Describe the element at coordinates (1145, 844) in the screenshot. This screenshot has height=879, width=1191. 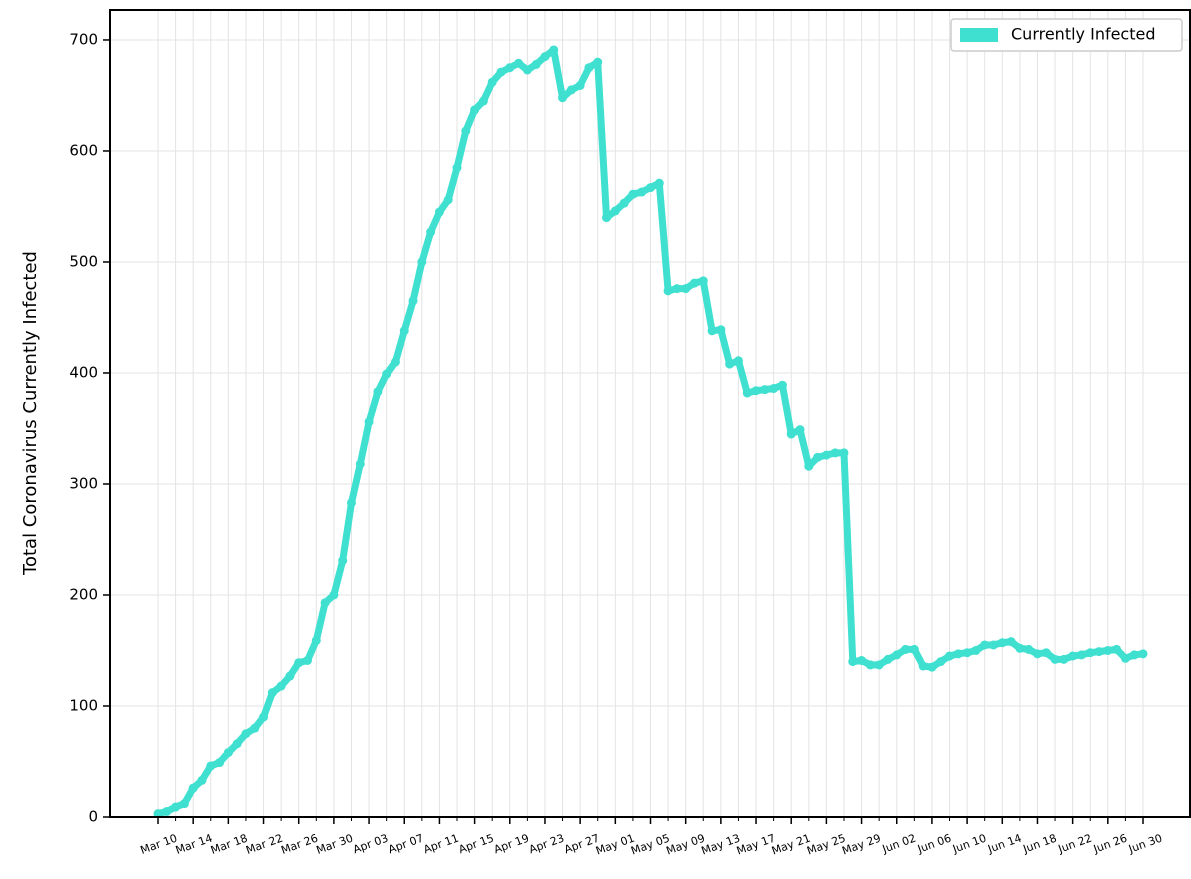
I see `x-tick-label: Jun 30` at that location.